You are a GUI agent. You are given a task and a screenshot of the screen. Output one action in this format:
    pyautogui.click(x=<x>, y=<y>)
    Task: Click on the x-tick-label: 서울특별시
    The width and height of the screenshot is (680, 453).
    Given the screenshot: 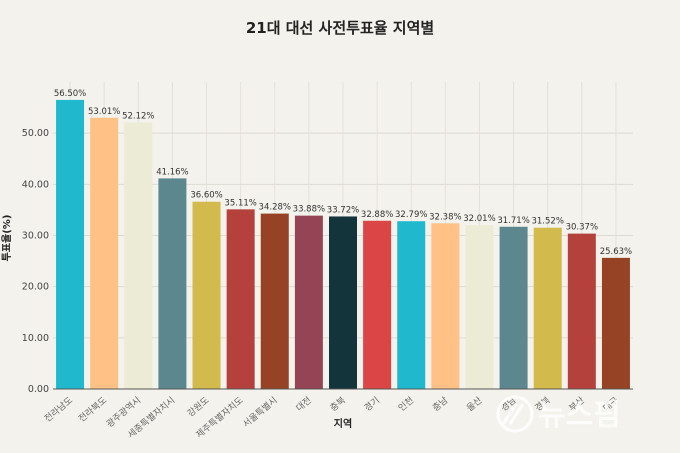 What is the action you would take?
    pyautogui.click(x=260, y=412)
    